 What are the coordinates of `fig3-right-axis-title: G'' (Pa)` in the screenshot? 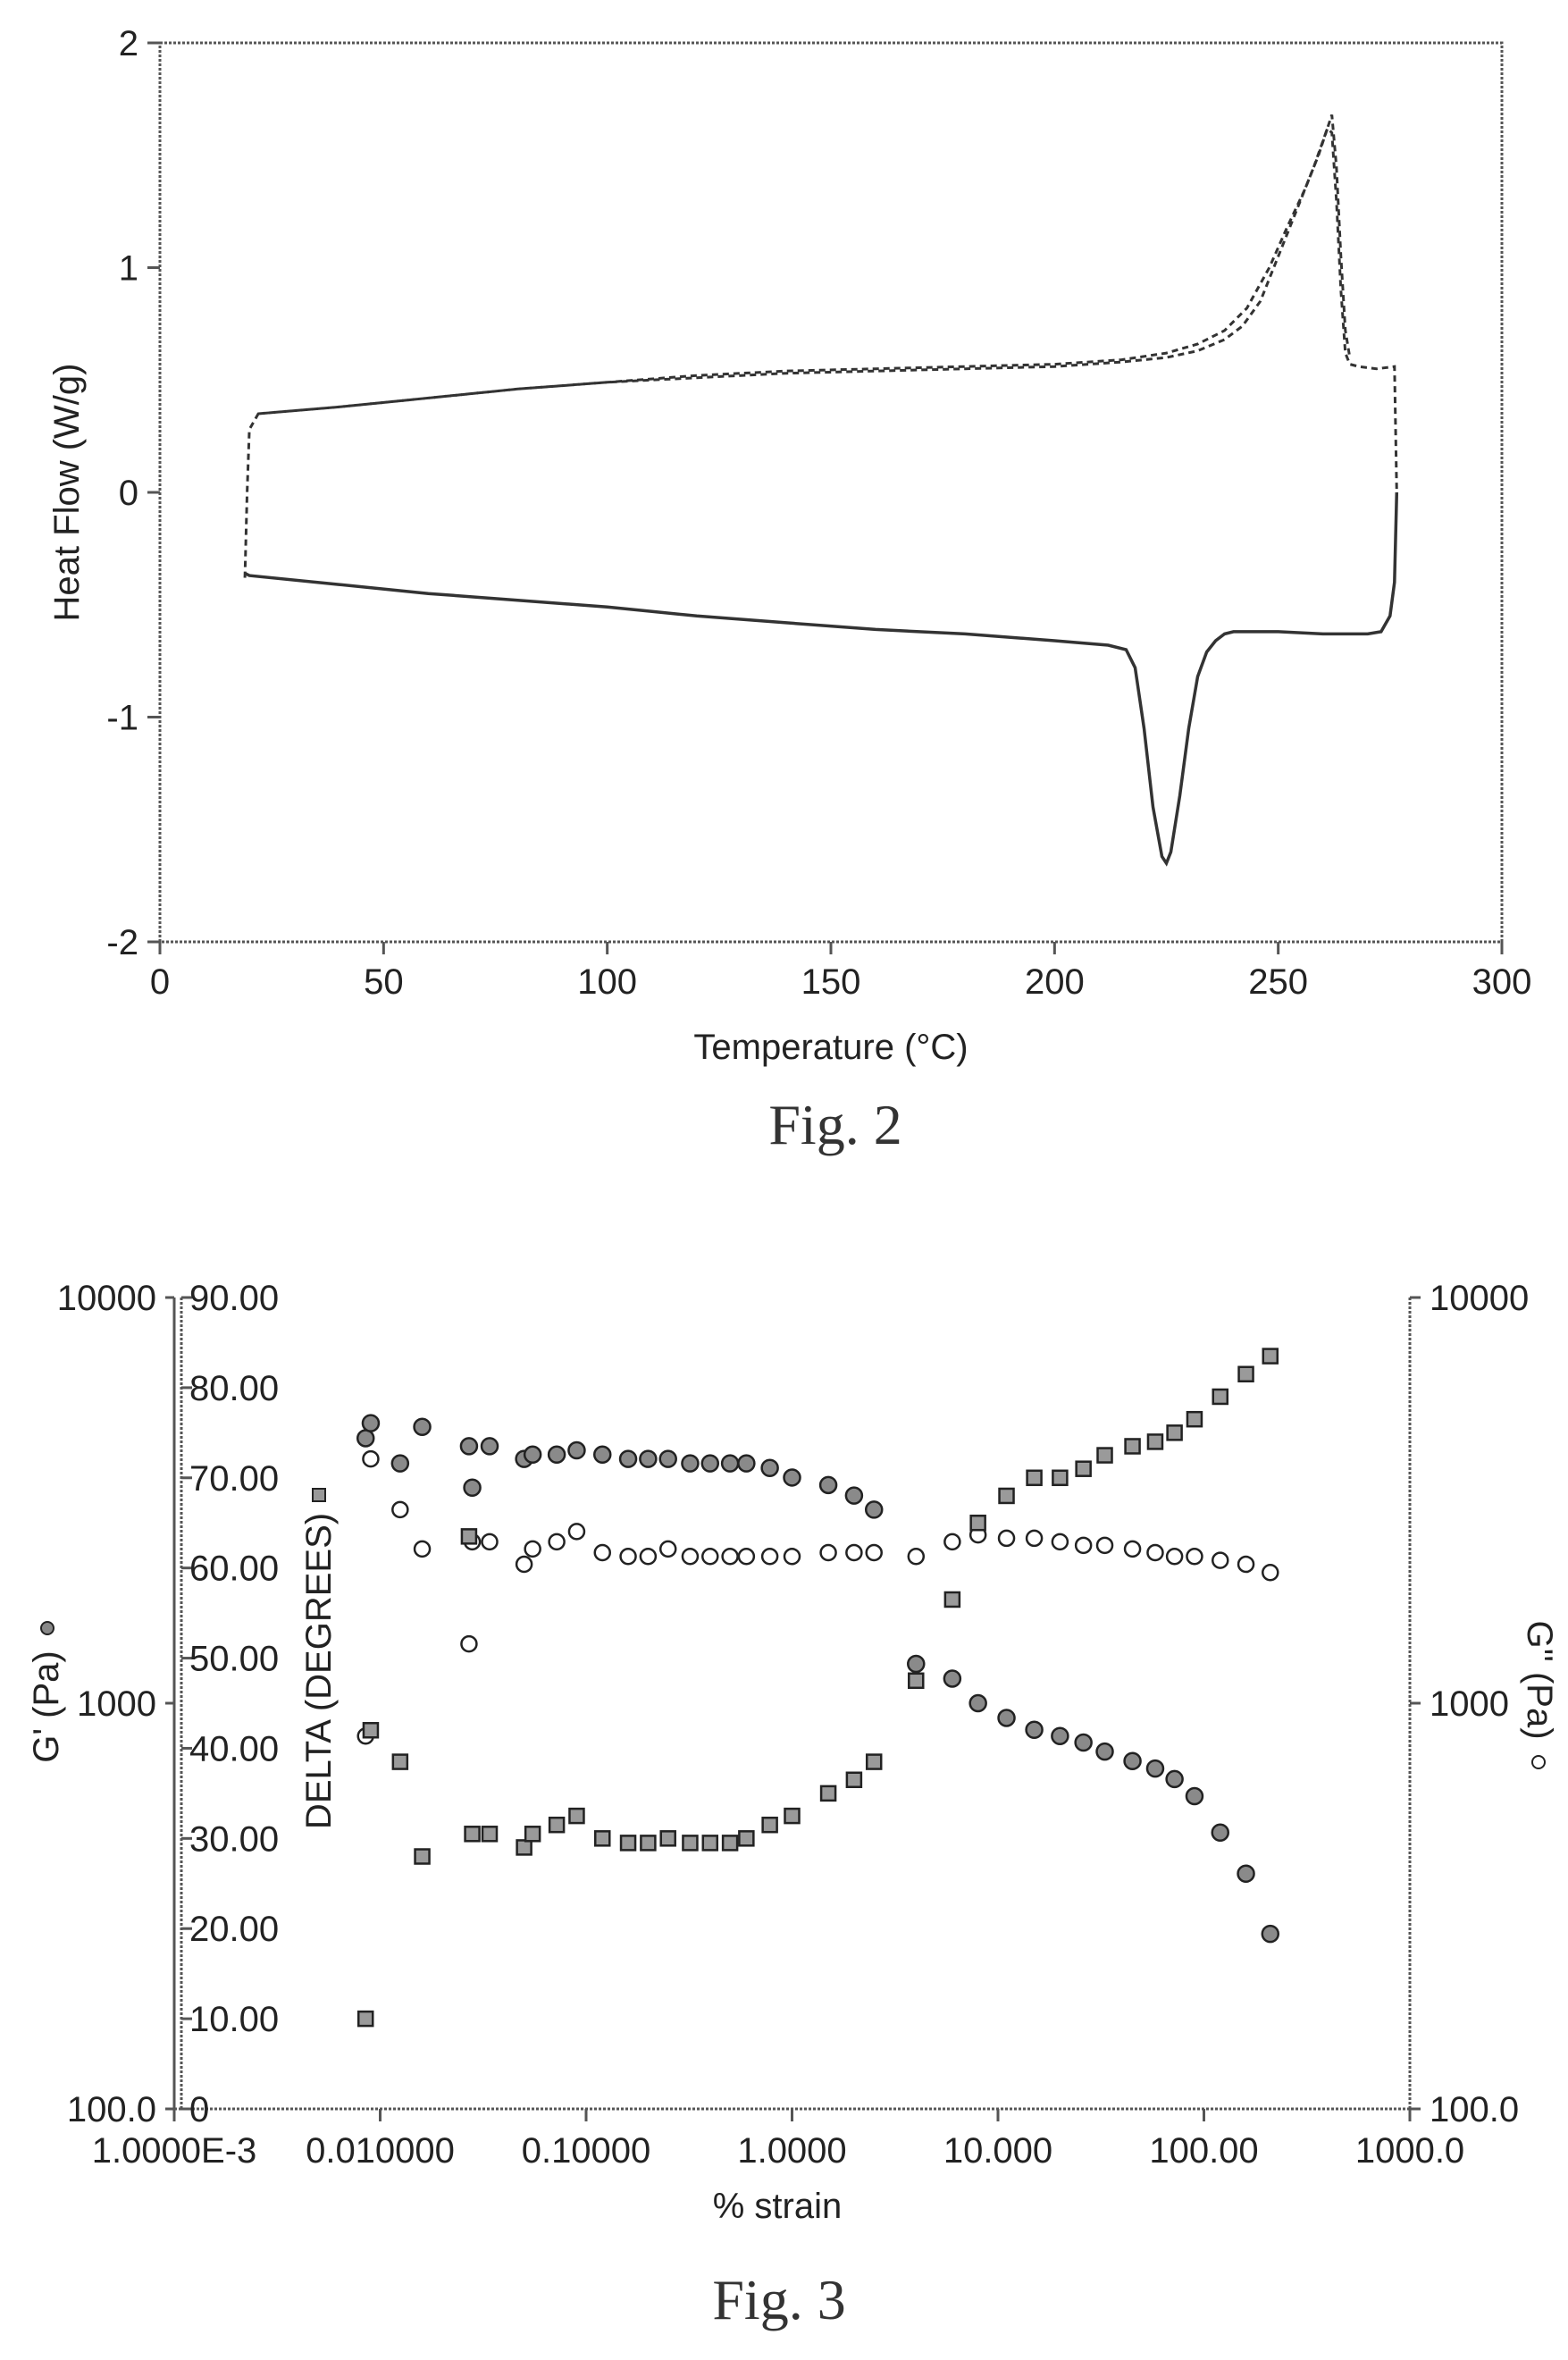 It's located at (1539, 1694).